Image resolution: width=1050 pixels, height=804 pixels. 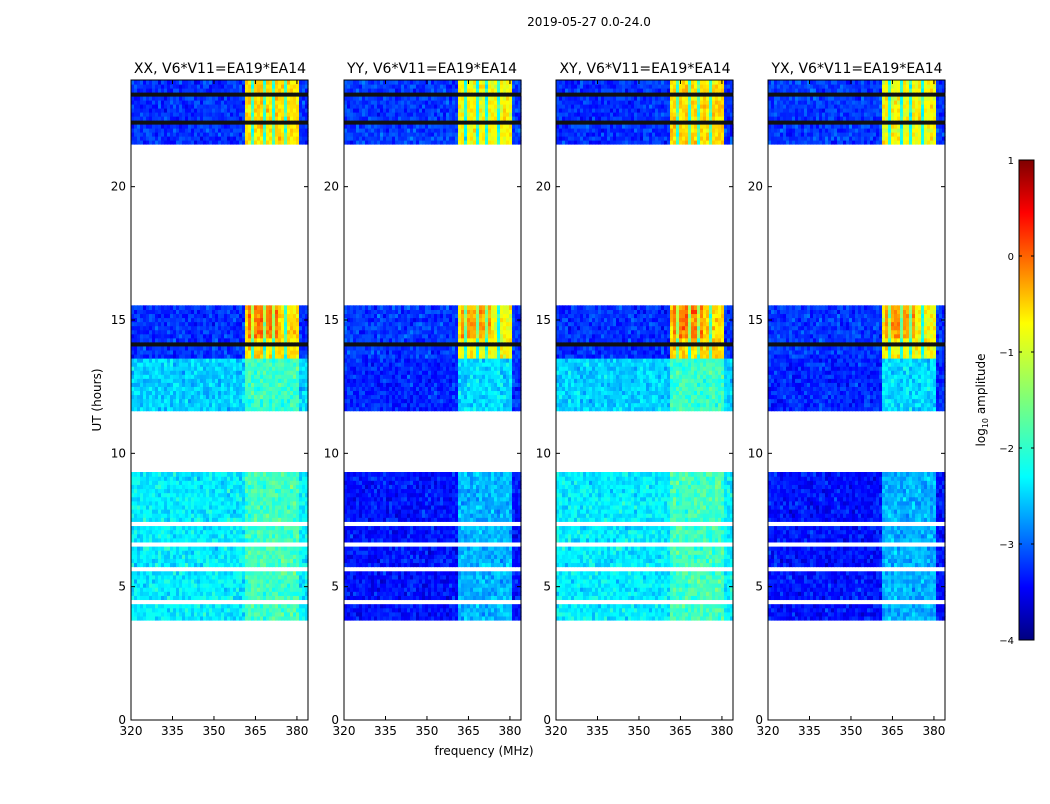 I want to click on x-tick-label: 380, so click(x=296, y=731).